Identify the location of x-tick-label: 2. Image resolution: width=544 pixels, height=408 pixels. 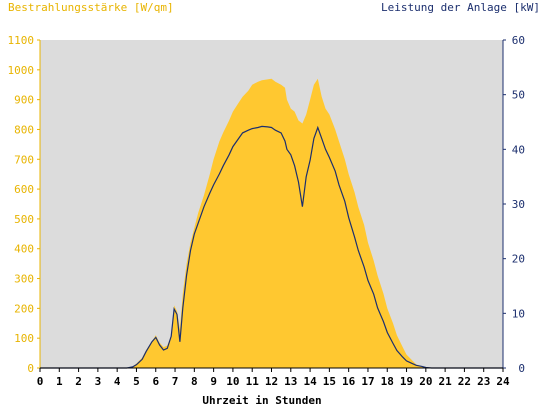
(78, 381).